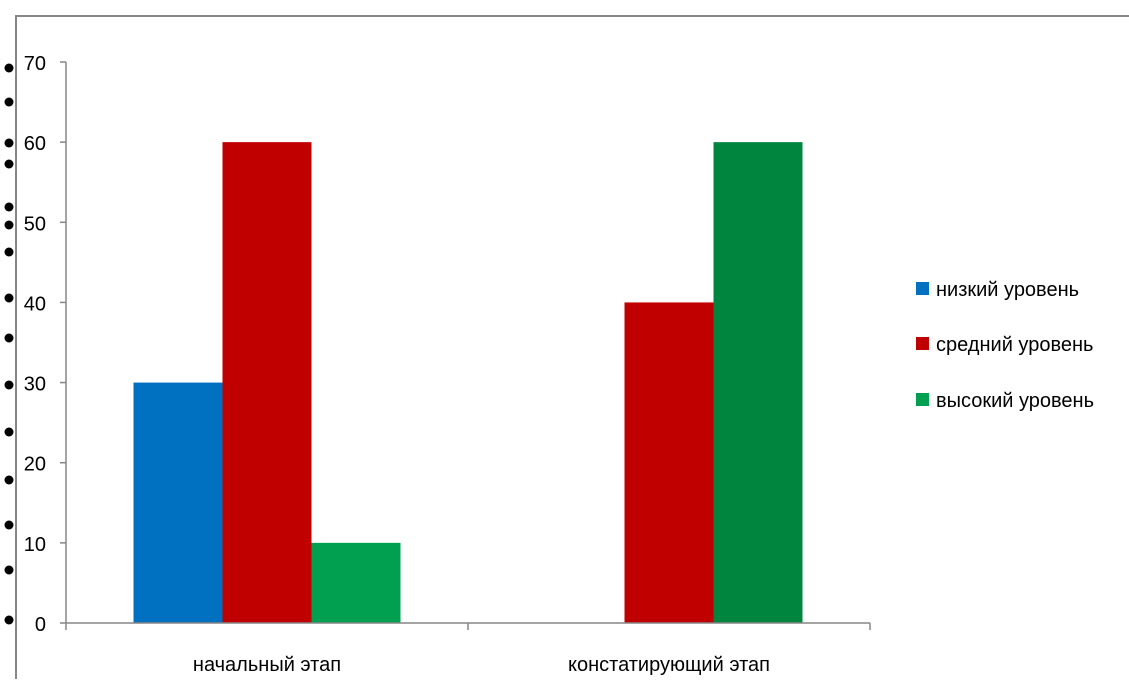 The image size is (1129, 684). What do you see at coordinates (267, 665) in the screenshot?
I see `x-category-label: начальный этап` at bounding box center [267, 665].